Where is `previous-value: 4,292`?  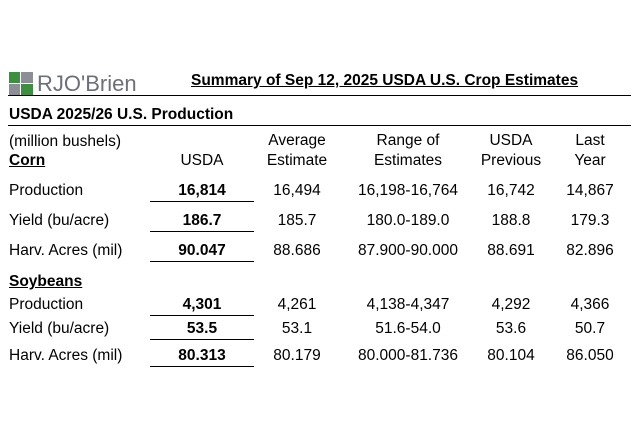 previous-value: 4,292 is located at coordinates (511, 304).